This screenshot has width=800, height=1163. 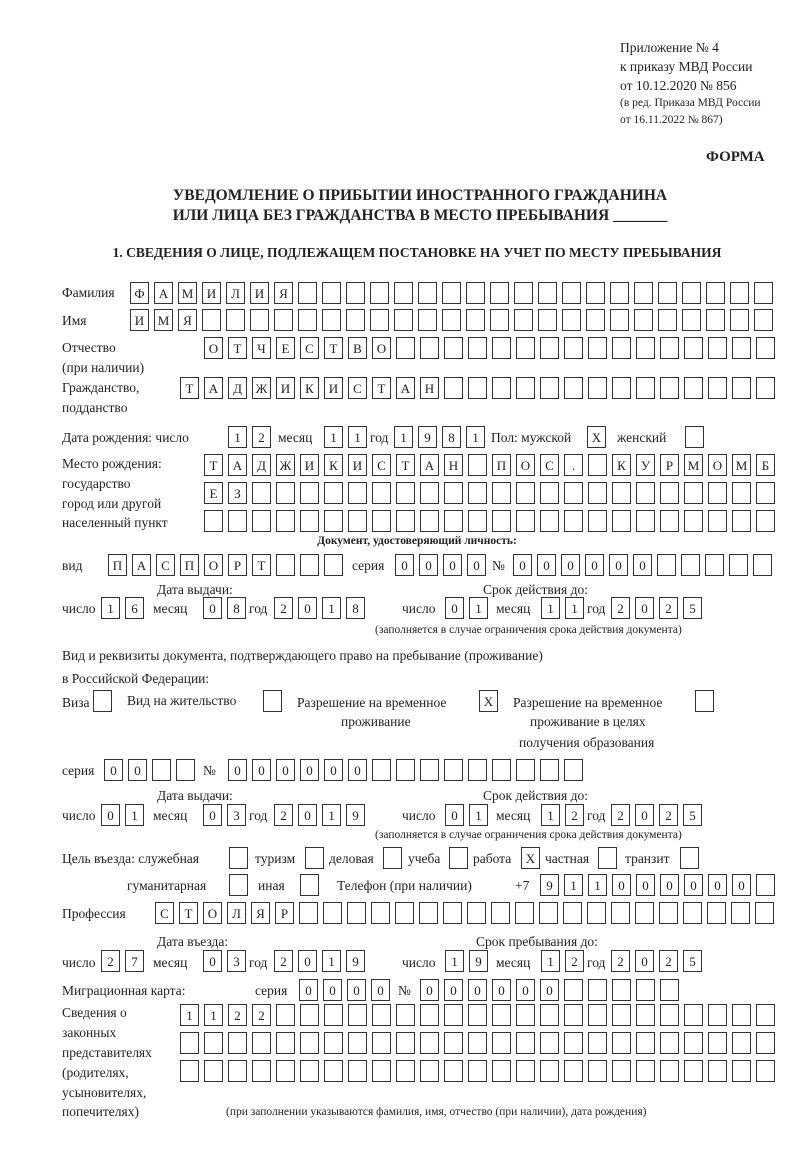 What do you see at coordinates (237, 465) in the screenshot?
I see `character-cell: А` at bounding box center [237, 465].